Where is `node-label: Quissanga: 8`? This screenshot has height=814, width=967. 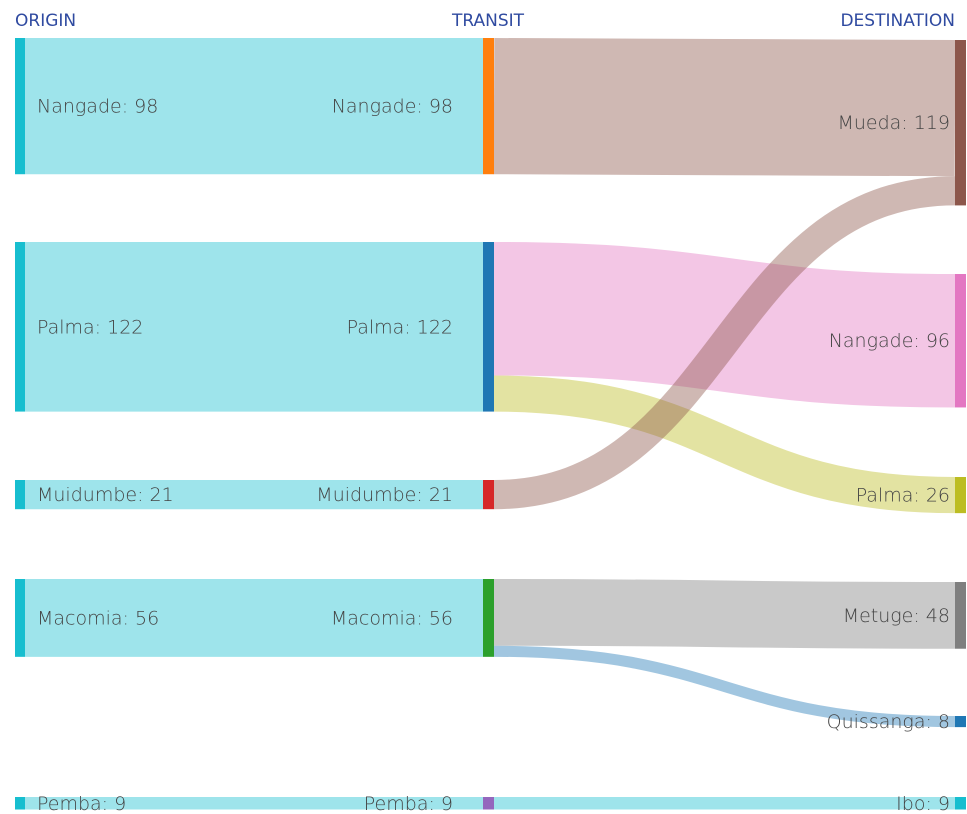 node-label: Quissanga: 8 is located at coordinates (888, 722).